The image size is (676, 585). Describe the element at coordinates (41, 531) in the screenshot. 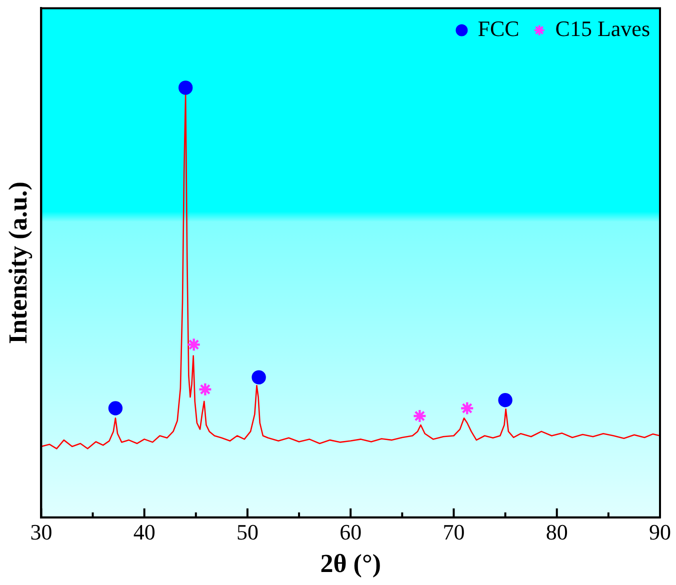

I see `x-tick-label: 30` at that location.